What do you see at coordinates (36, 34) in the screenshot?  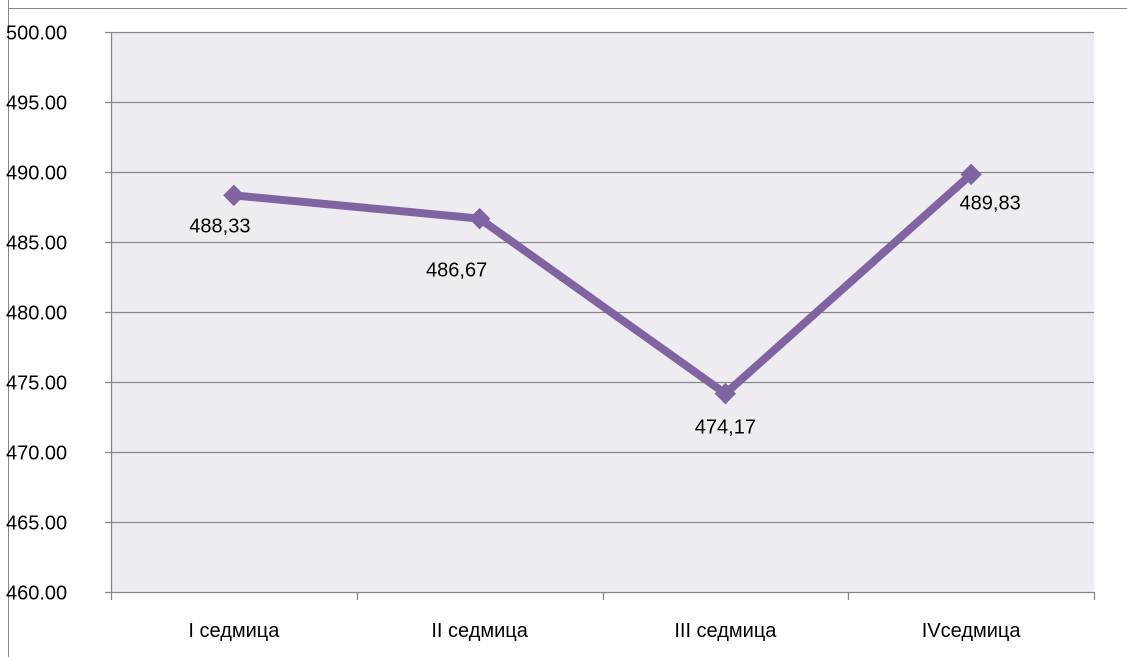 I see `y-tick-label: 500.00` at bounding box center [36, 34].